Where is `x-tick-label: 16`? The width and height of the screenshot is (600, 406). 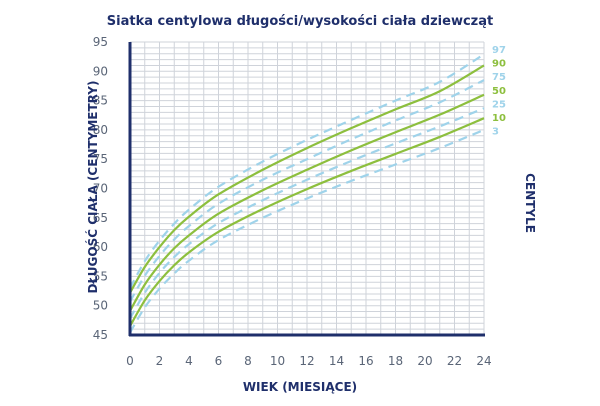
x-tick-label: 16 is located at coordinates (365, 361).